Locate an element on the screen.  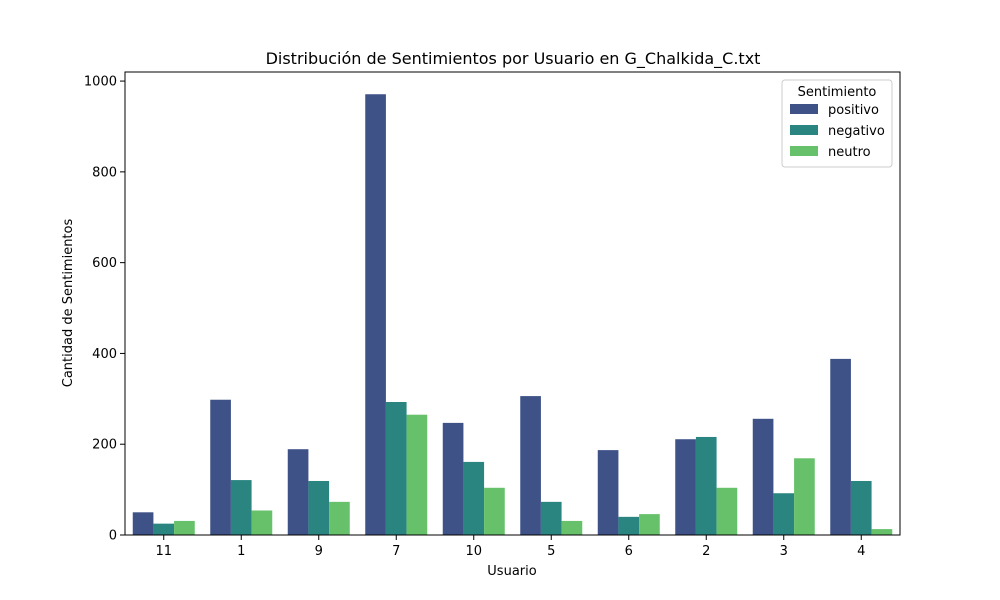
x-tick-label: 10 is located at coordinates (473, 551).